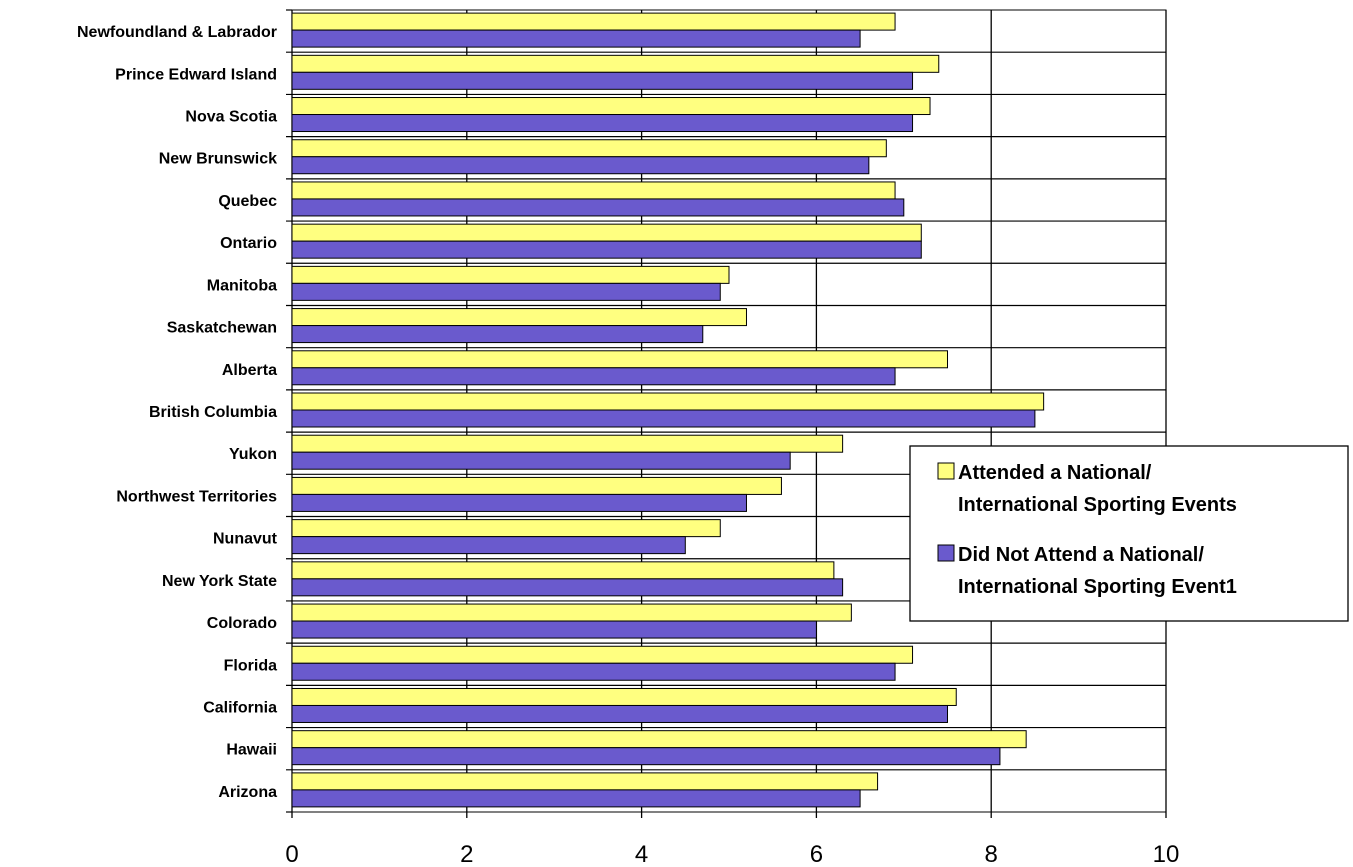 This screenshot has width=1353, height=867. Describe the element at coordinates (466, 854) in the screenshot. I see `x-tick-label: 2` at that location.